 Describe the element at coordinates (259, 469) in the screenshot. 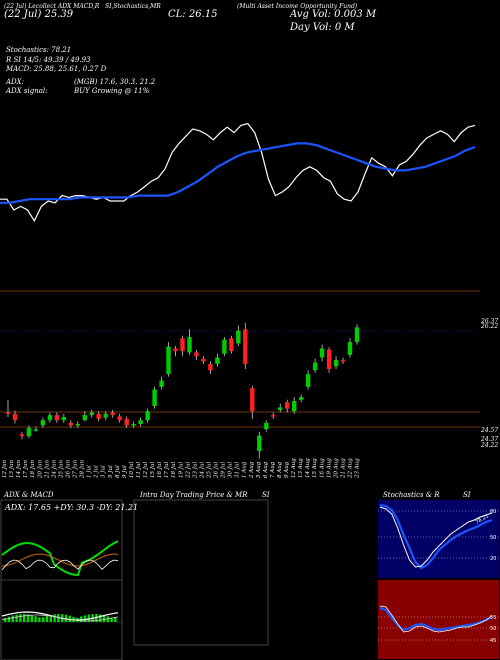

I see `date-label: 5 Aug` at that location.